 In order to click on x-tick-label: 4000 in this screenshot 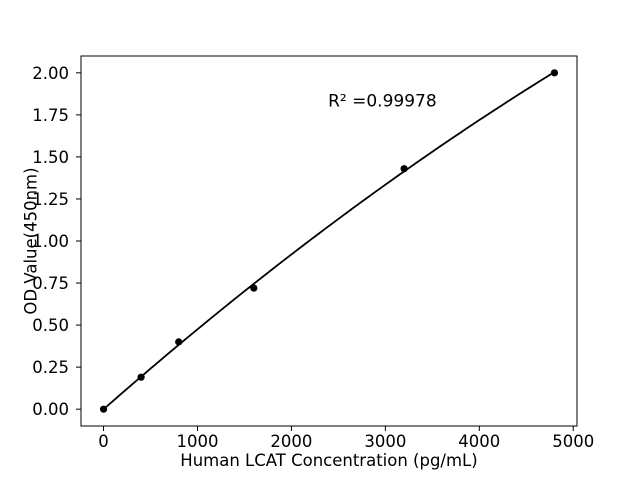, I will do `click(479, 441)`.